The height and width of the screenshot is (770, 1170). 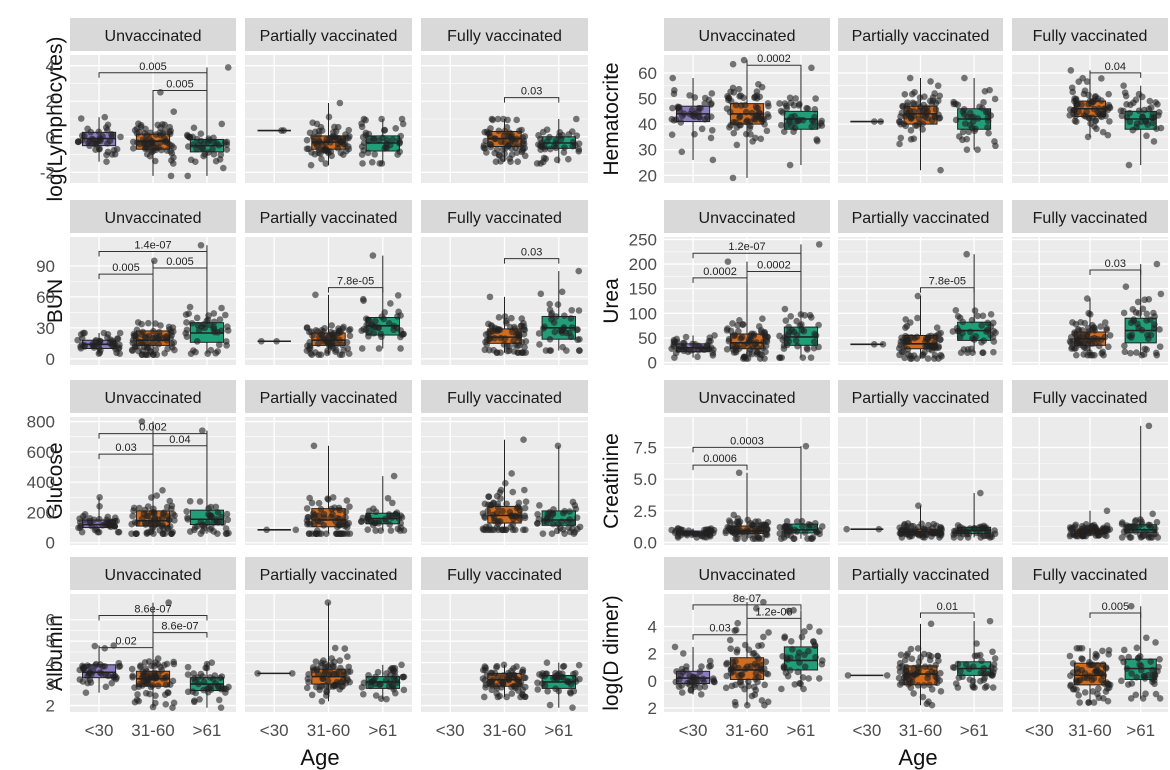 What do you see at coordinates (153, 67) in the screenshot?
I see `p-value-label: 0.005` at bounding box center [153, 67].